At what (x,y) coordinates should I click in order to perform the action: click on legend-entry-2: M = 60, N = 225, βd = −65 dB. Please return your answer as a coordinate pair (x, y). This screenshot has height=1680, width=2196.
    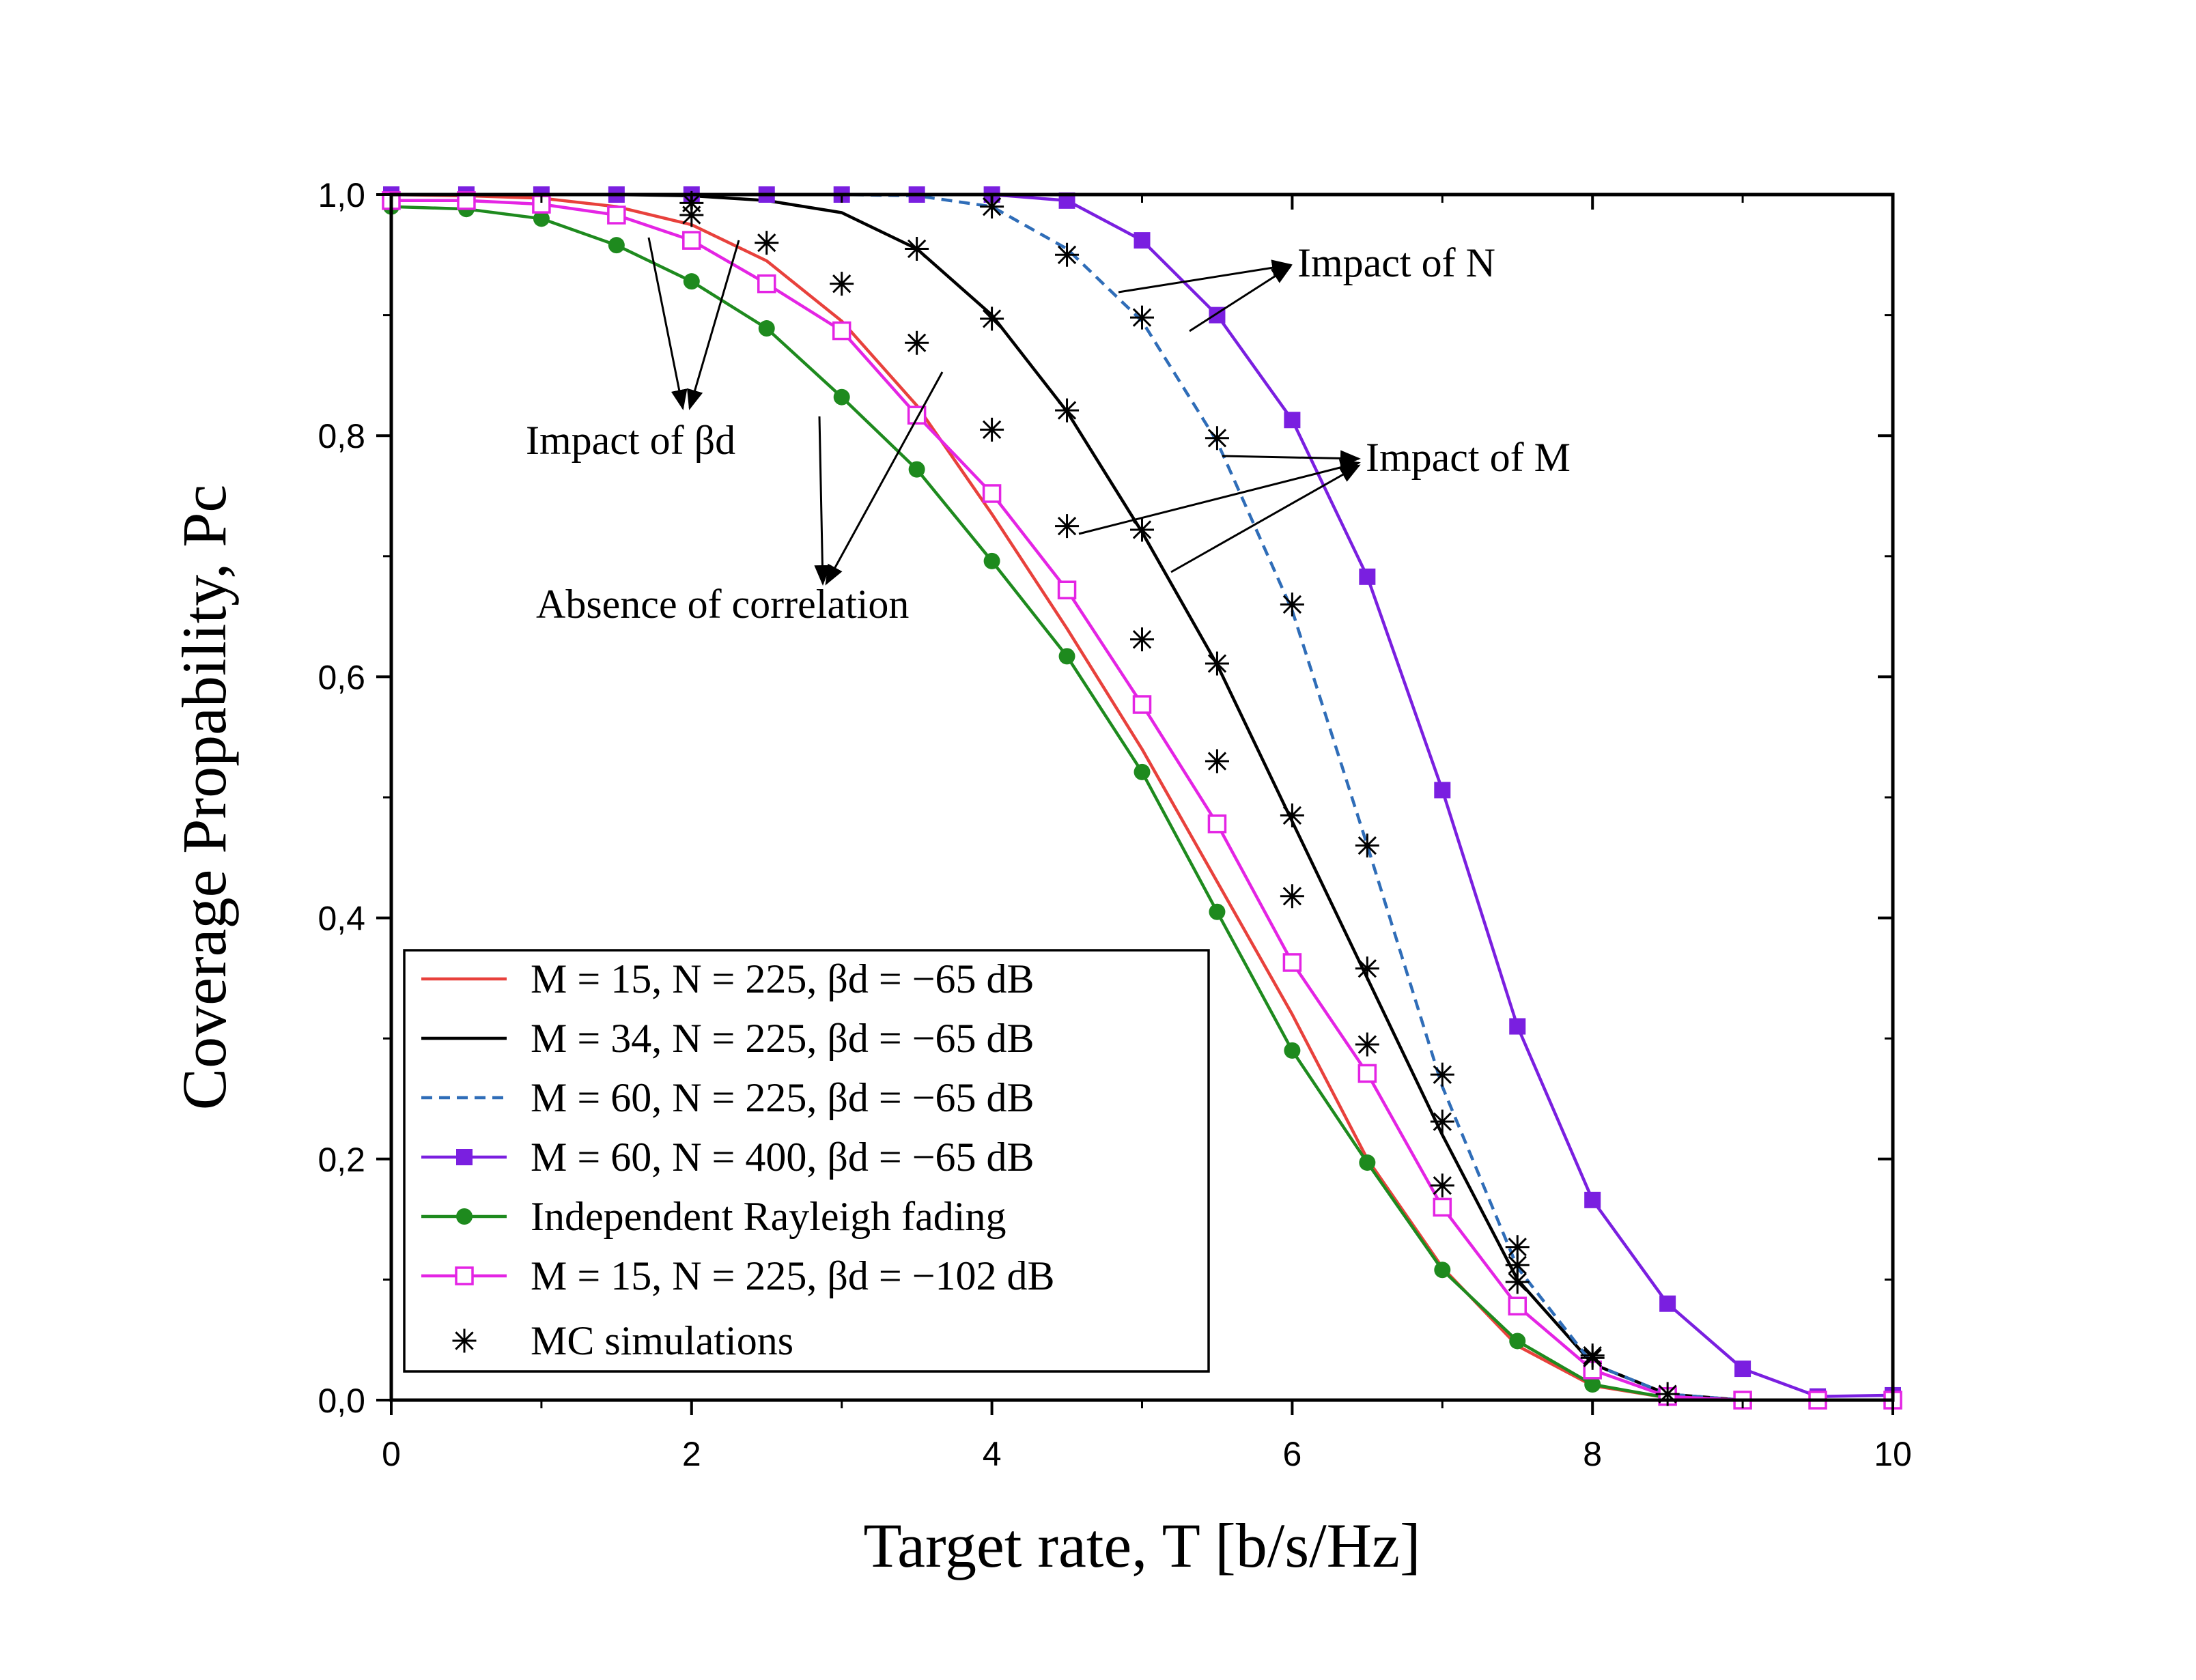
    Looking at the image, I should click on (728, 1097).